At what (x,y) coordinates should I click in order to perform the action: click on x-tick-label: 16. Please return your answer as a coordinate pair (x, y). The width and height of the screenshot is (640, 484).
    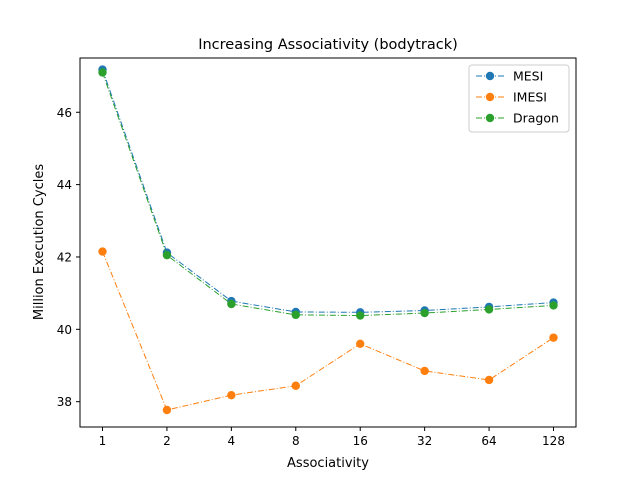
    Looking at the image, I should click on (360, 441).